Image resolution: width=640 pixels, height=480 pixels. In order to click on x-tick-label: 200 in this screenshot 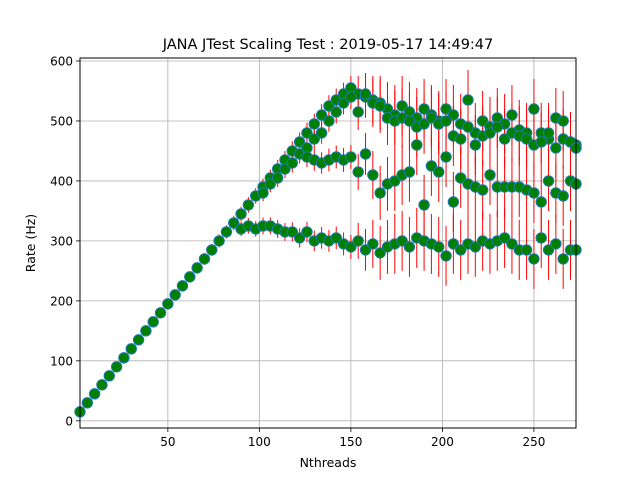, I will do `click(442, 442)`.